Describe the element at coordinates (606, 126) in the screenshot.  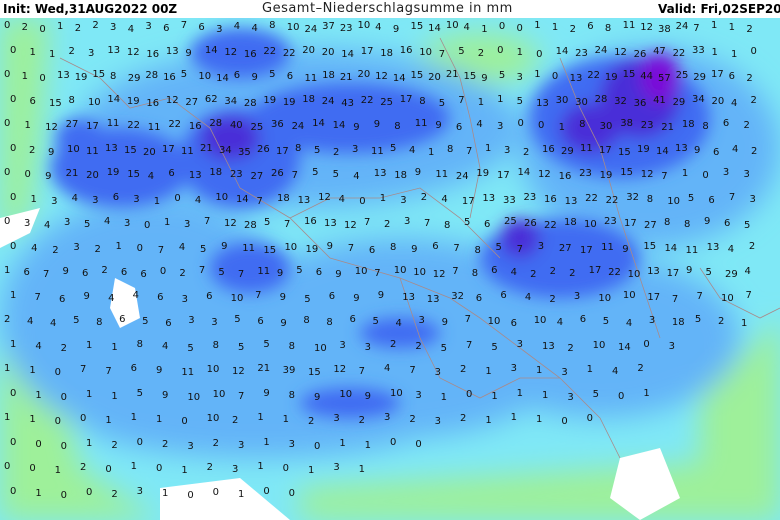
I see `value-label: 30` at that location.